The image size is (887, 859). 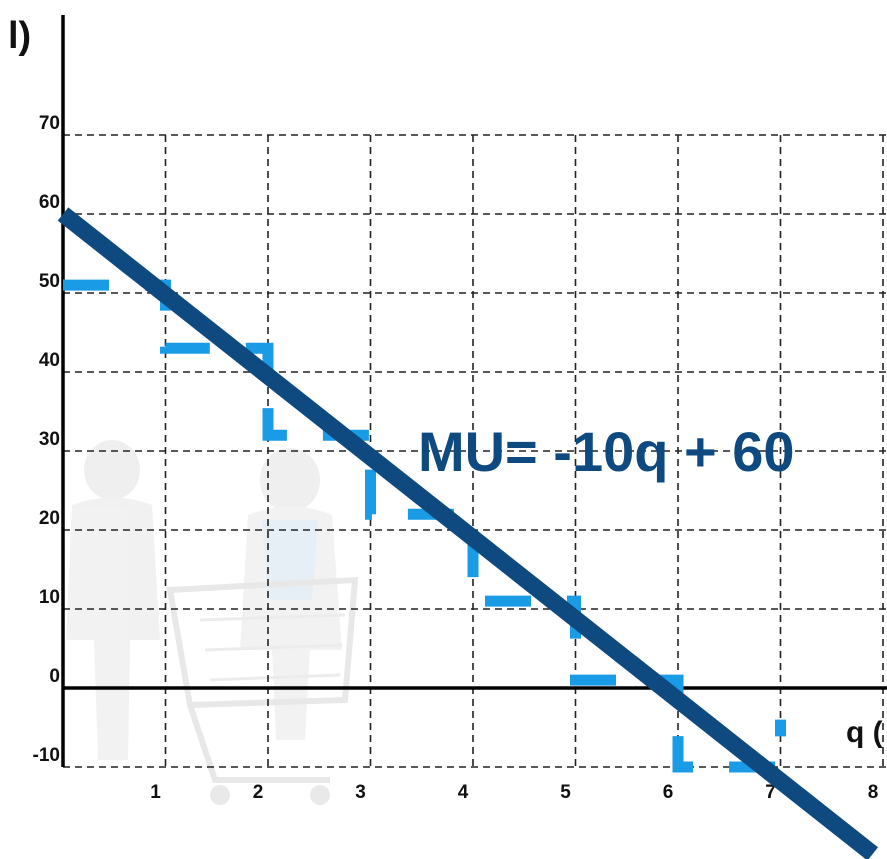 I want to click on y-tick-label: 70, so click(x=49, y=123).